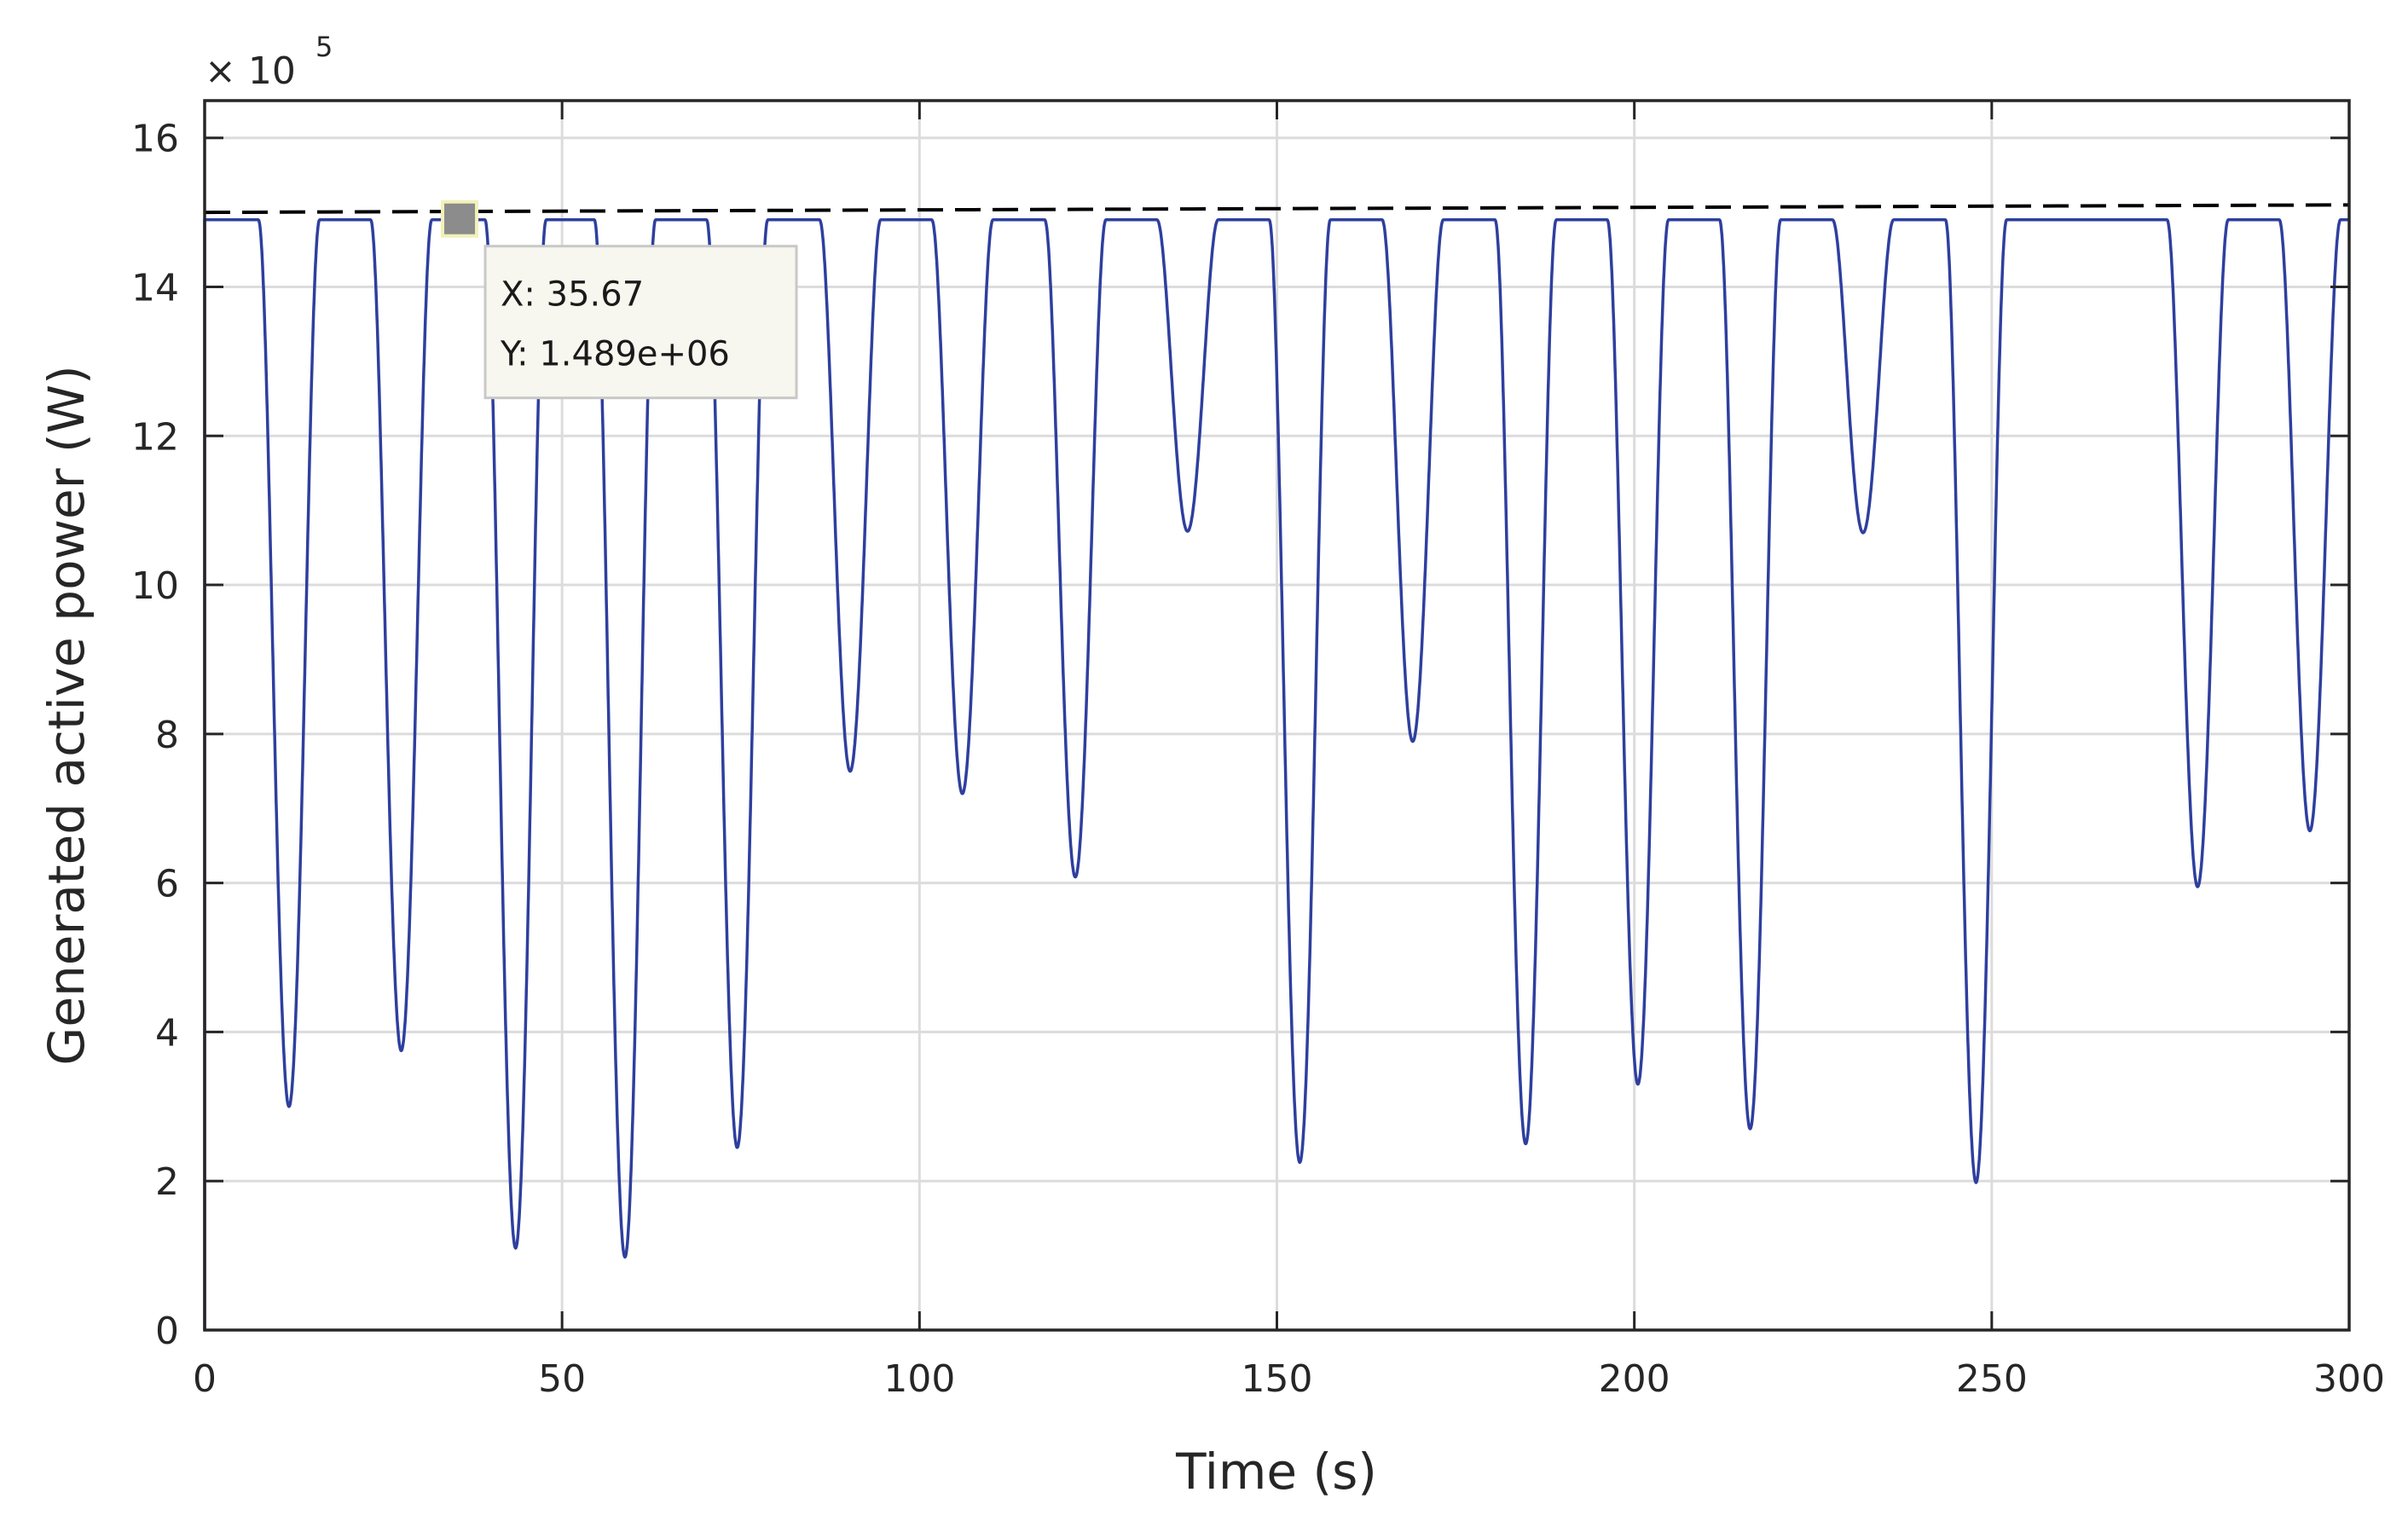  Describe the element at coordinates (167, 736) in the screenshot. I see `y-tick-label: 8` at that location.